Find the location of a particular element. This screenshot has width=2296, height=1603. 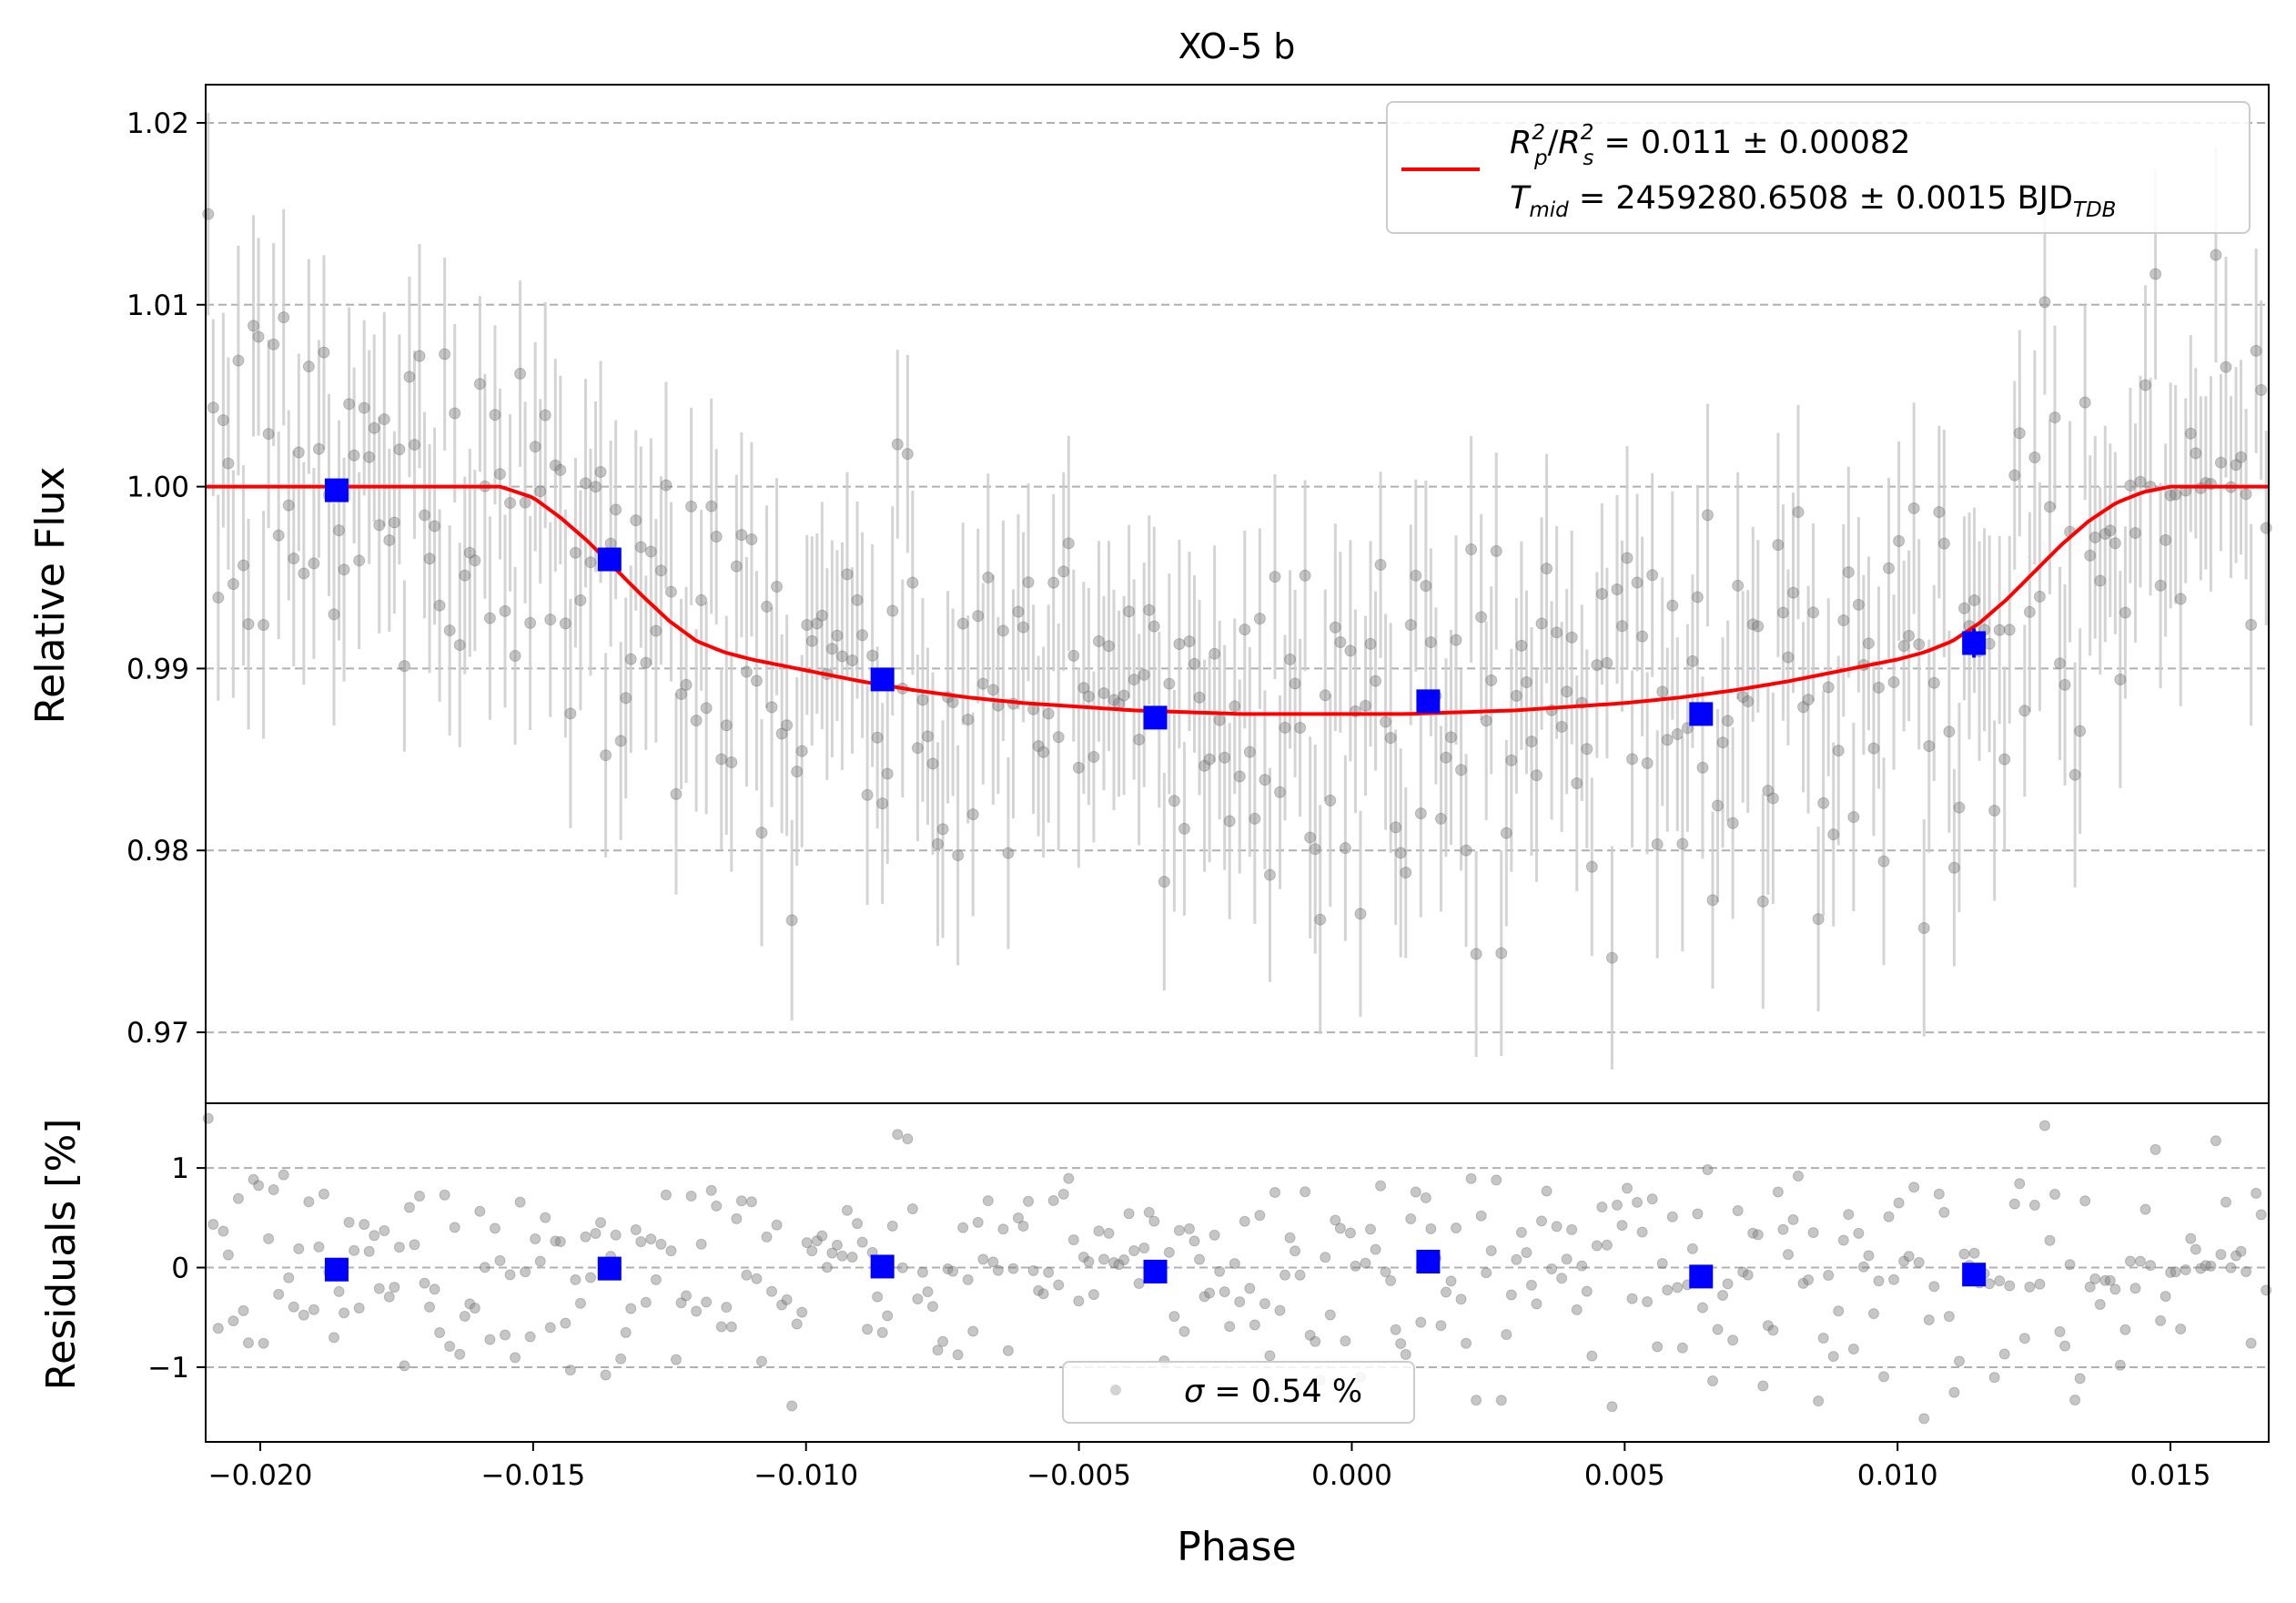

residuals-legend: σ = 0.54 % is located at coordinates (1239, 1392).